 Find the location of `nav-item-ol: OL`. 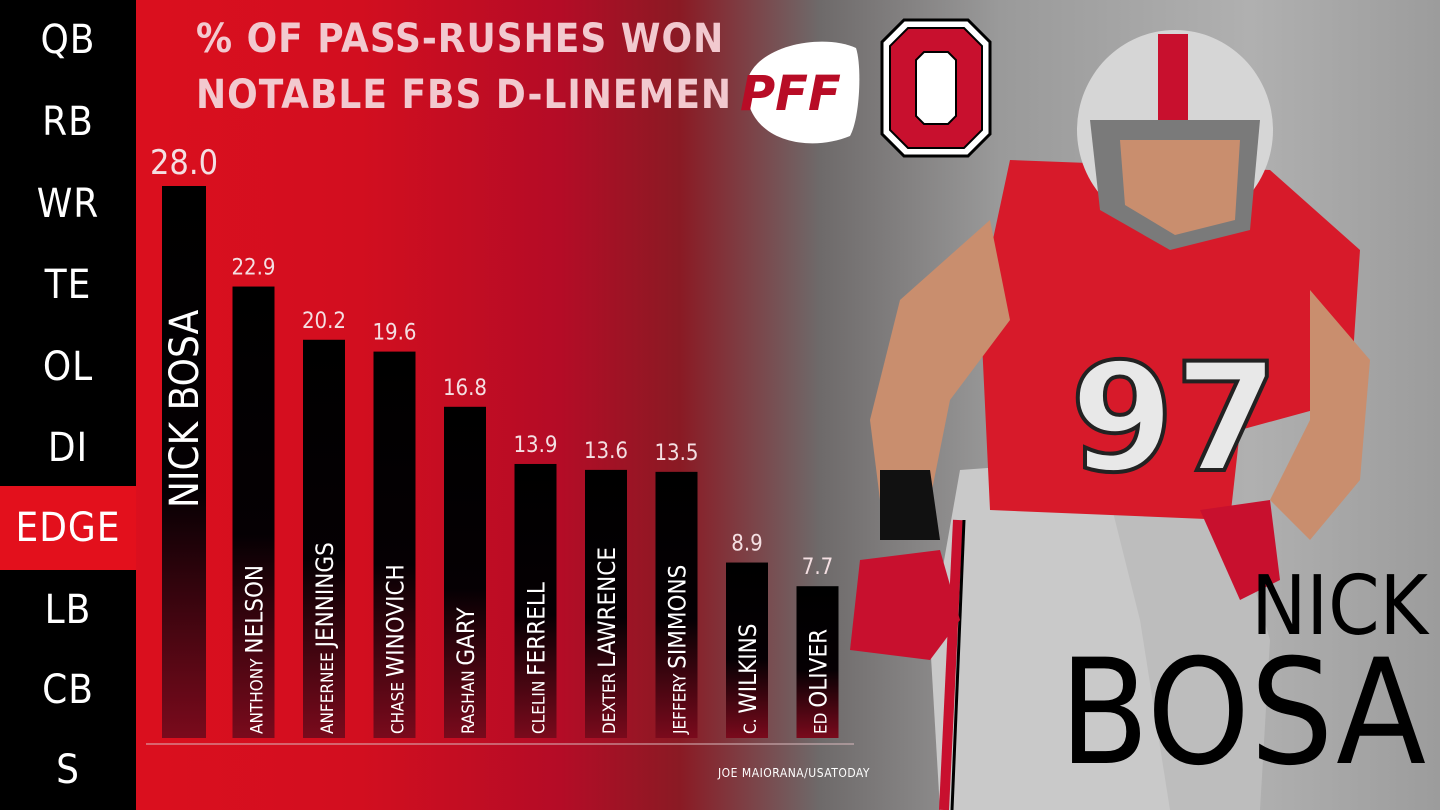

nav-item-ol: OL is located at coordinates (68, 367).